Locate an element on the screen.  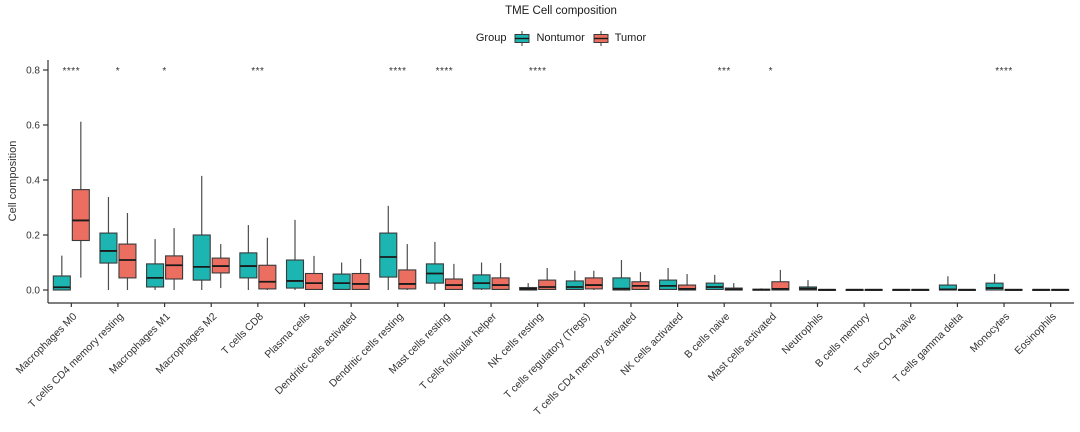
legend-item-nontumor: Nontumor is located at coordinates (549, 38).